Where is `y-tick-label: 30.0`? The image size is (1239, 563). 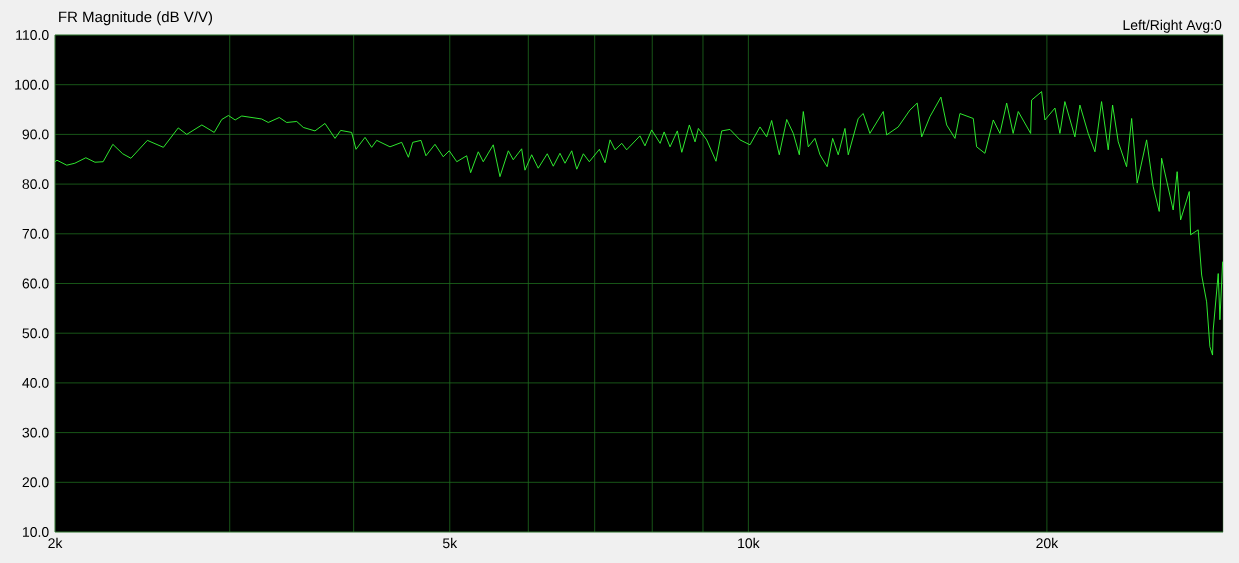
y-tick-label: 30.0 is located at coordinates (35, 432).